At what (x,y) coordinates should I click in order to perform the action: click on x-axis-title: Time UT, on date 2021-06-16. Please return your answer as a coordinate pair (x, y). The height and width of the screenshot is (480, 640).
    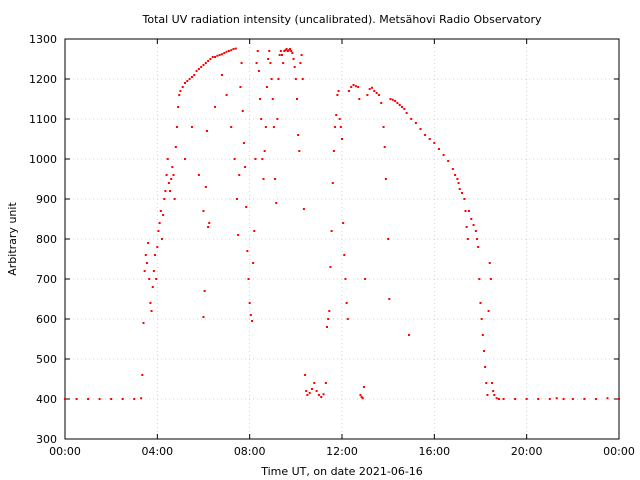
    Looking at the image, I should click on (341, 471).